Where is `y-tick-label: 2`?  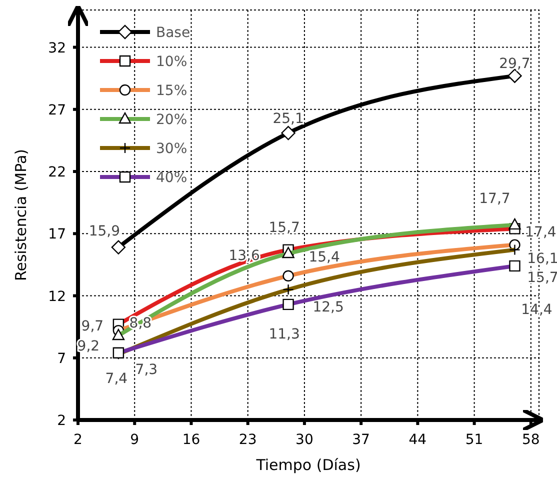 y-tick-label: 2 is located at coordinates (61, 421).